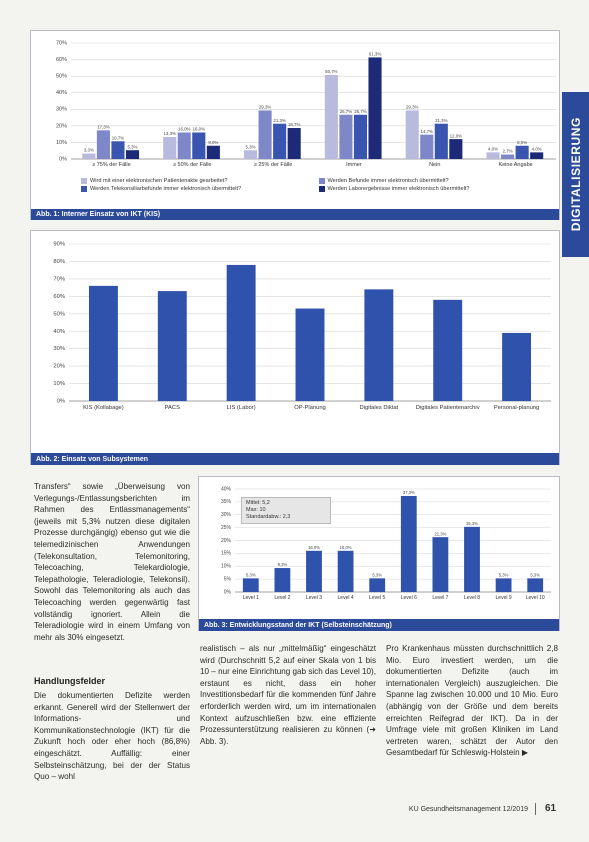 The image size is (589, 842). What do you see at coordinates (516, 408) in the screenshot?
I see `x-tick-label: Personal-planung` at bounding box center [516, 408].